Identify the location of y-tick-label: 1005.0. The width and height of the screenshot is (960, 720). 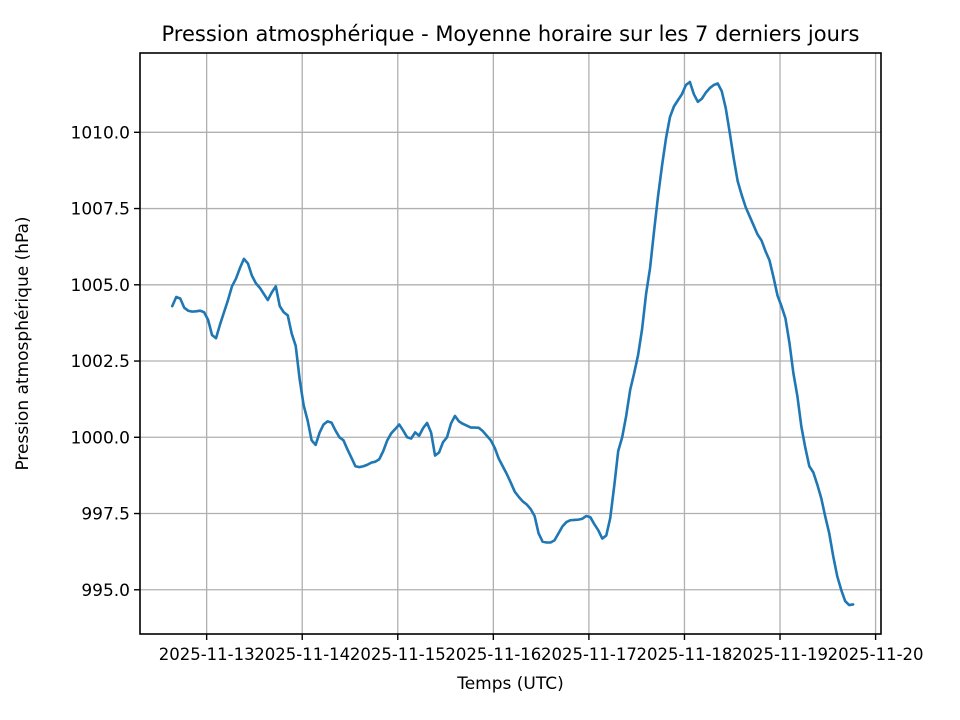
(100, 286).